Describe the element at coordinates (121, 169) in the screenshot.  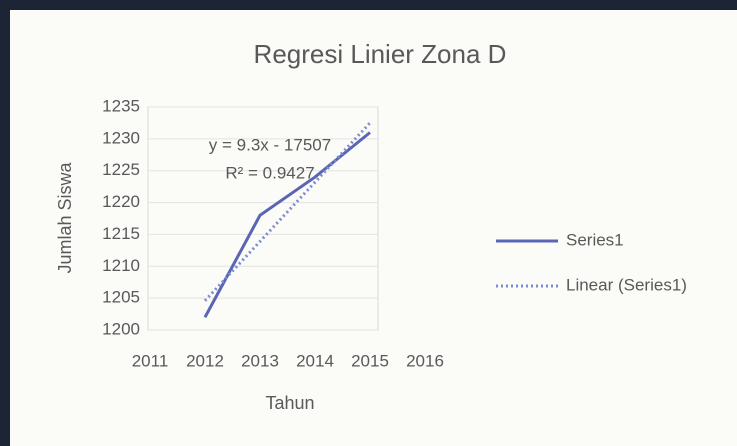
I see `y-tick-label: 1225` at that location.